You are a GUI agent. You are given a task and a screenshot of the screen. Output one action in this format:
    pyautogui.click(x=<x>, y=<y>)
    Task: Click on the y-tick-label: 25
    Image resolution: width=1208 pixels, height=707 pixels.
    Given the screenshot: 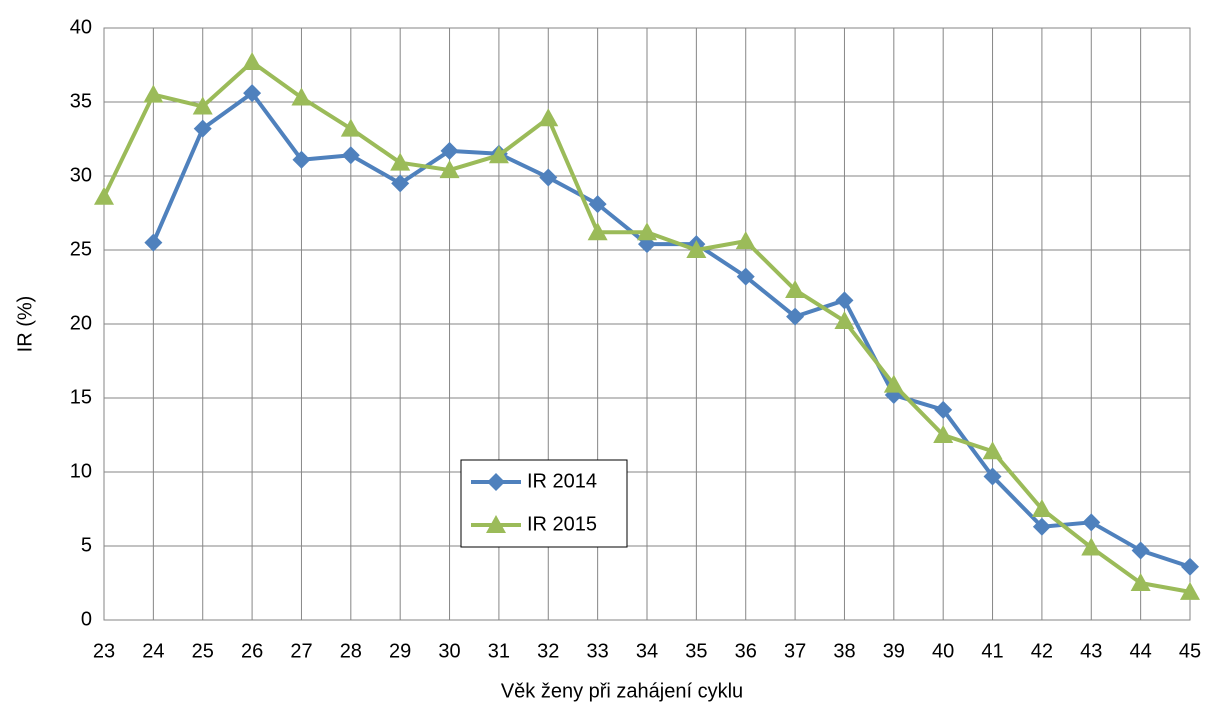 What is the action you would take?
    pyautogui.click(x=81, y=249)
    